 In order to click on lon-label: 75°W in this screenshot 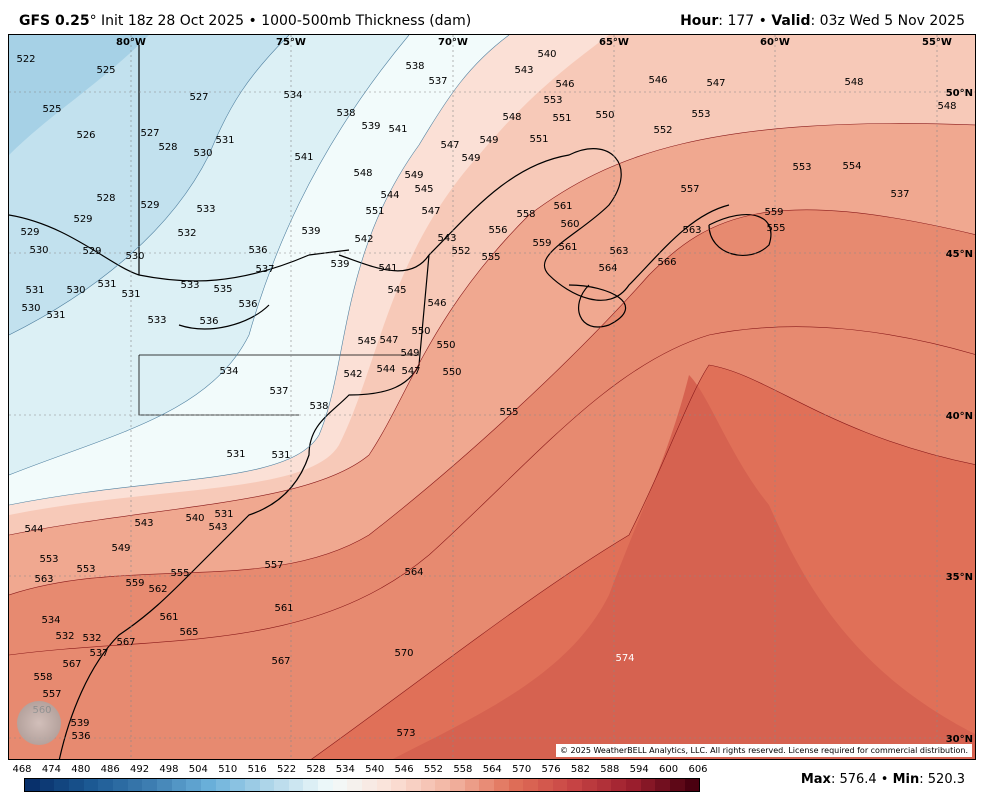, I will do `click(291, 42)`.